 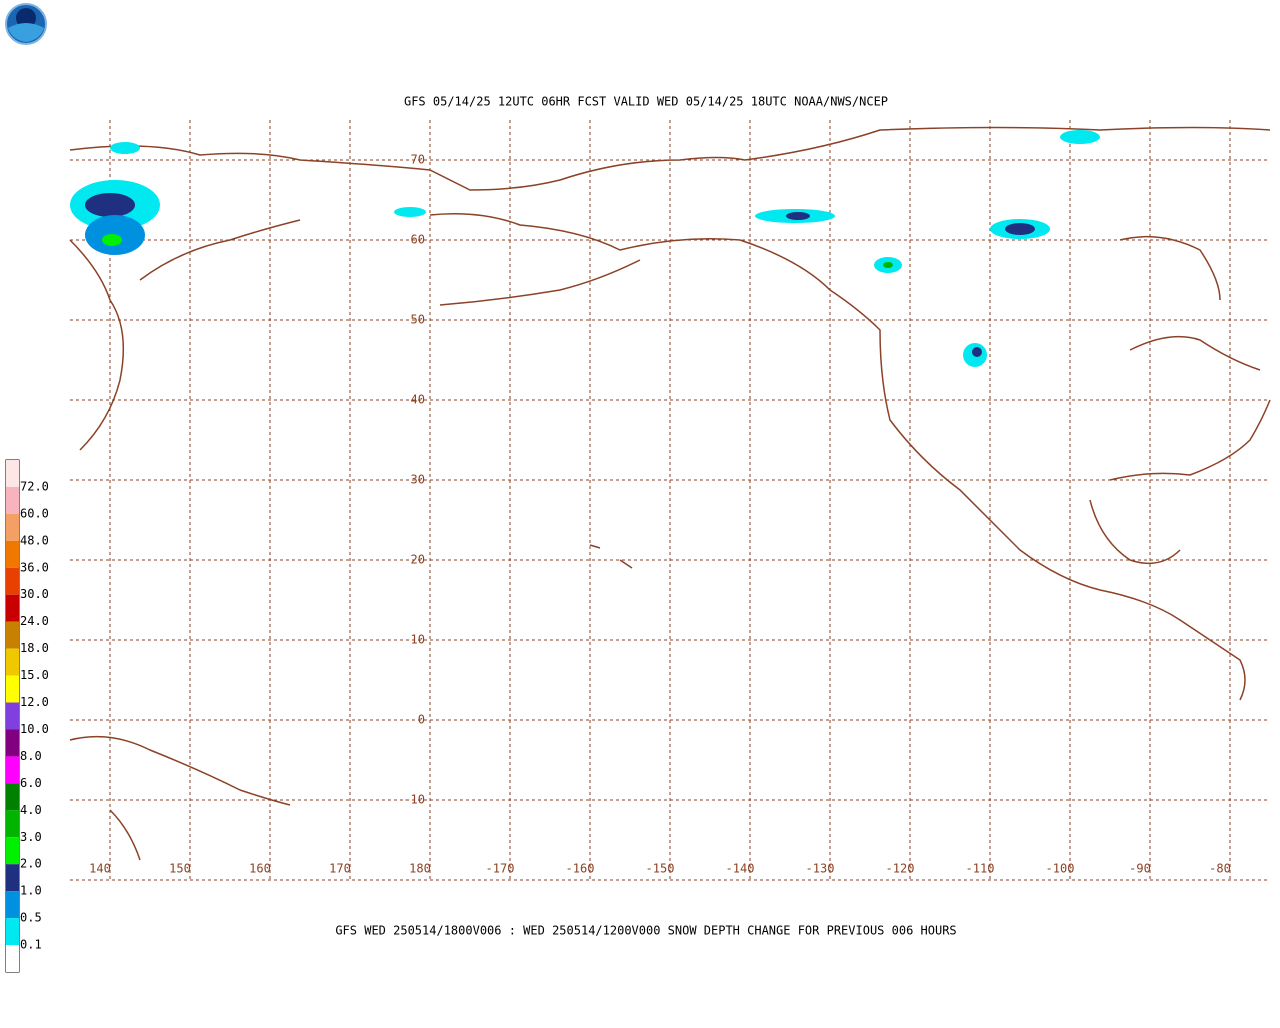 I want to click on lat-label: 70, so click(x=418, y=160).